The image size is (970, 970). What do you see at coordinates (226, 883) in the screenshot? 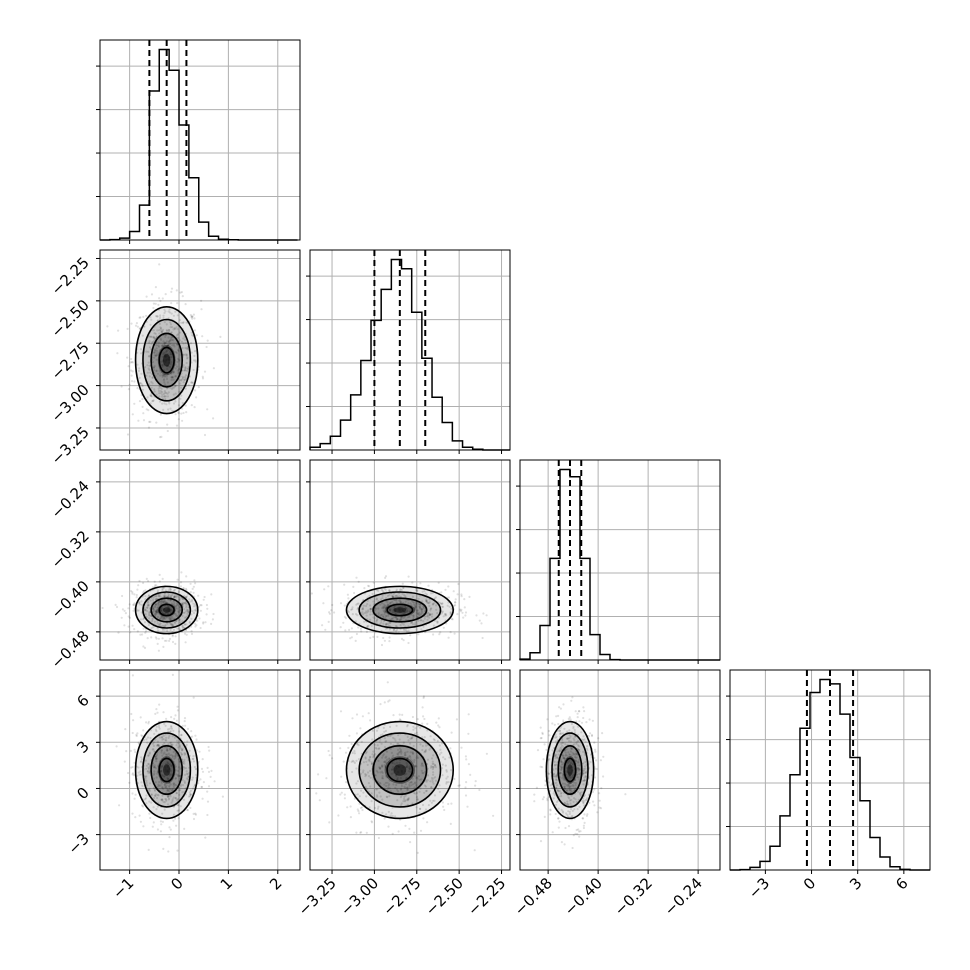
I see `x-tick-label: 1` at bounding box center [226, 883].